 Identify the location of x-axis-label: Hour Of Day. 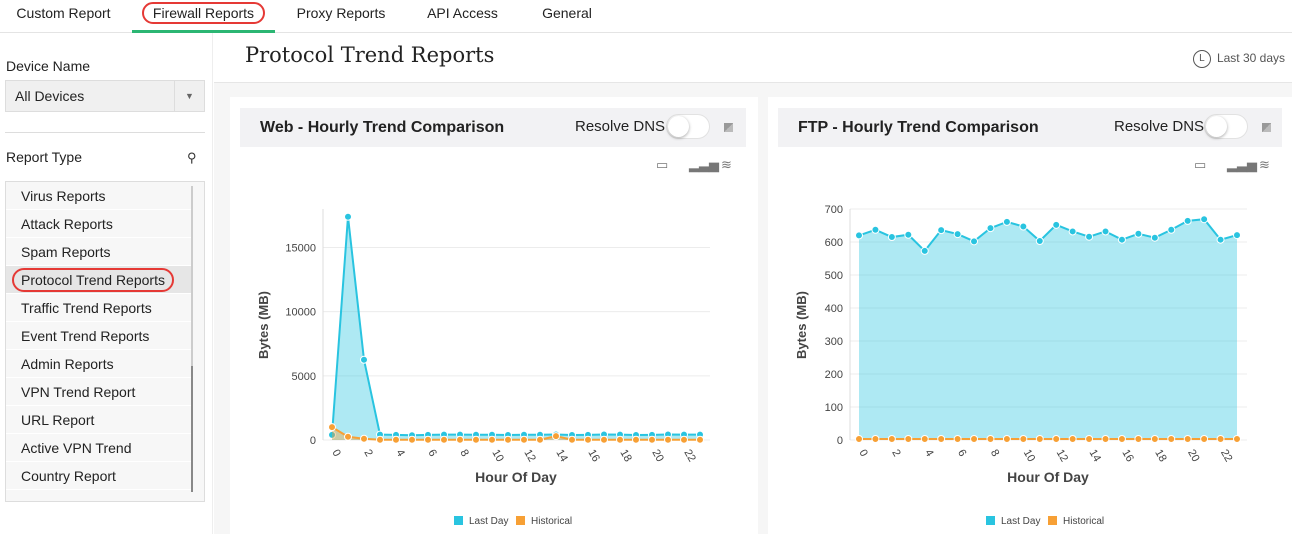
(1048, 477).